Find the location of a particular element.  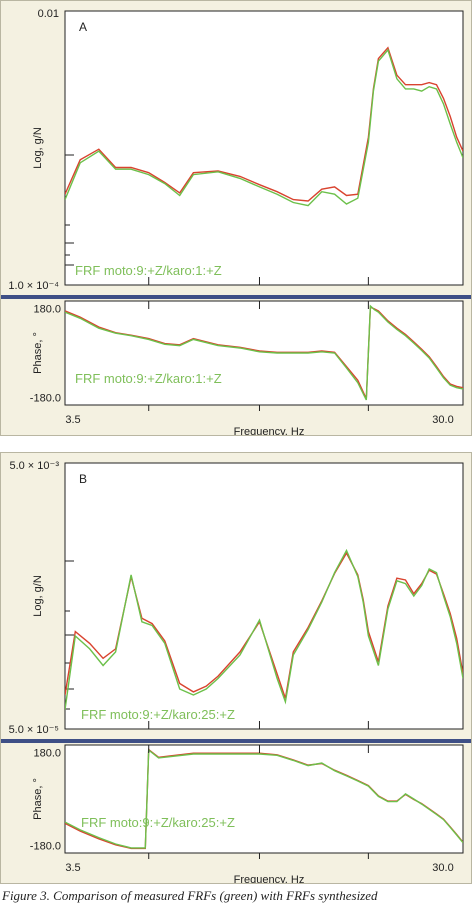

a-phase-measured-line is located at coordinates (264, 352).